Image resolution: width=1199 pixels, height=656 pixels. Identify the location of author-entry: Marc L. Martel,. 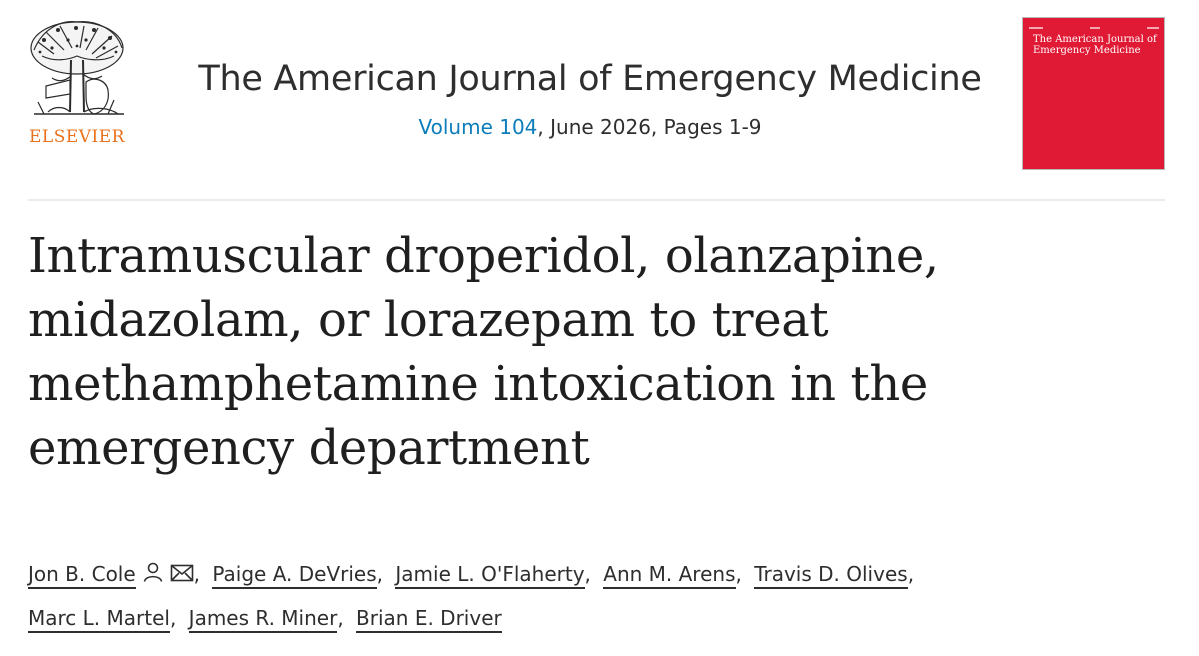
(105, 619).